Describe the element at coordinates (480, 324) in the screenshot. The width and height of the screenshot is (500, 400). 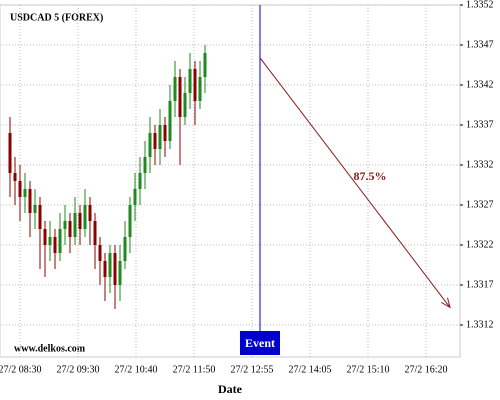
I see `y-tick-label: 1.3312` at that location.